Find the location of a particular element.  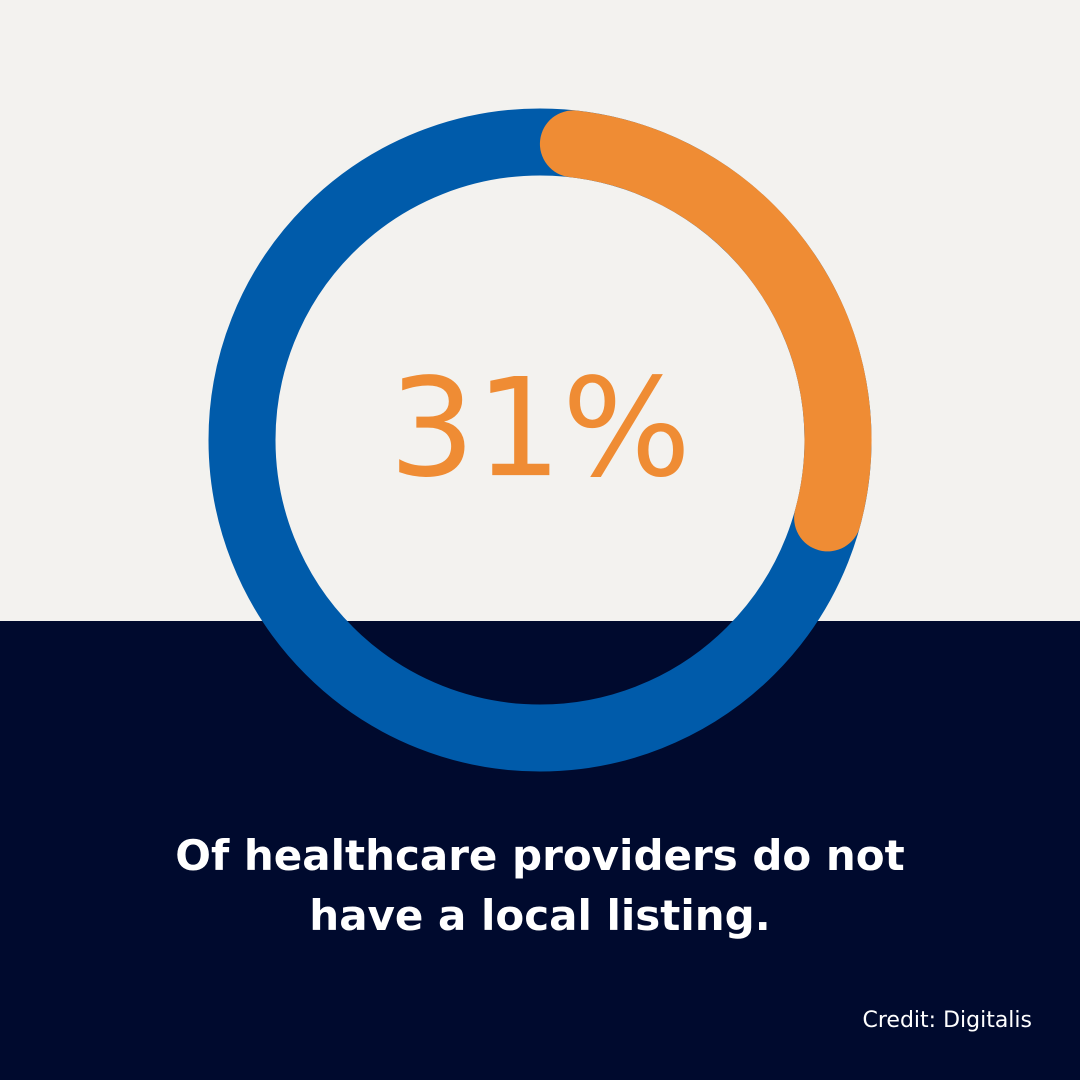

value-label: 31% is located at coordinates (540, 429).